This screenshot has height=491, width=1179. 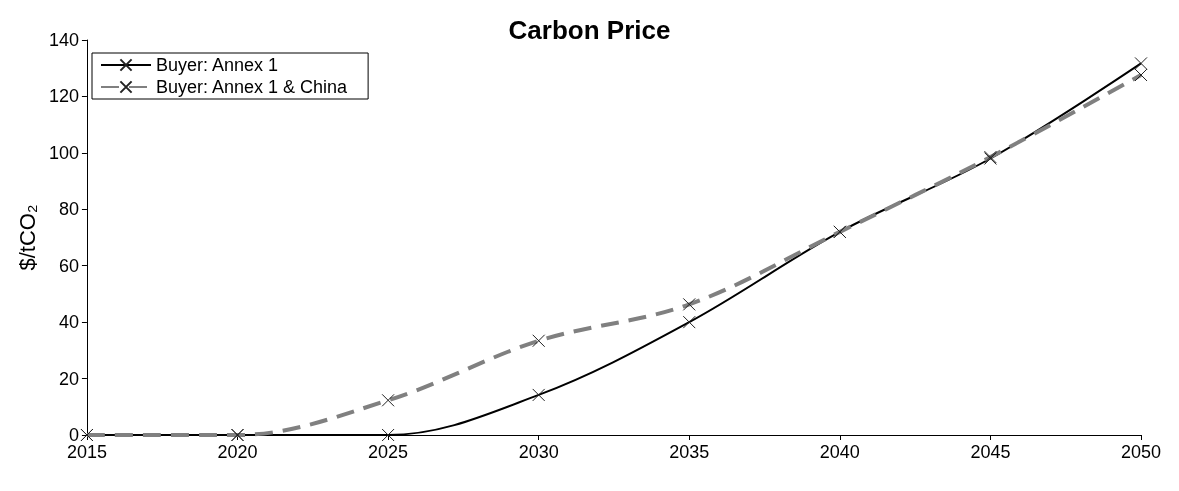 What do you see at coordinates (237, 452) in the screenshot?
I see `x-tick-label: 2020` at bounding box center [237, 452].